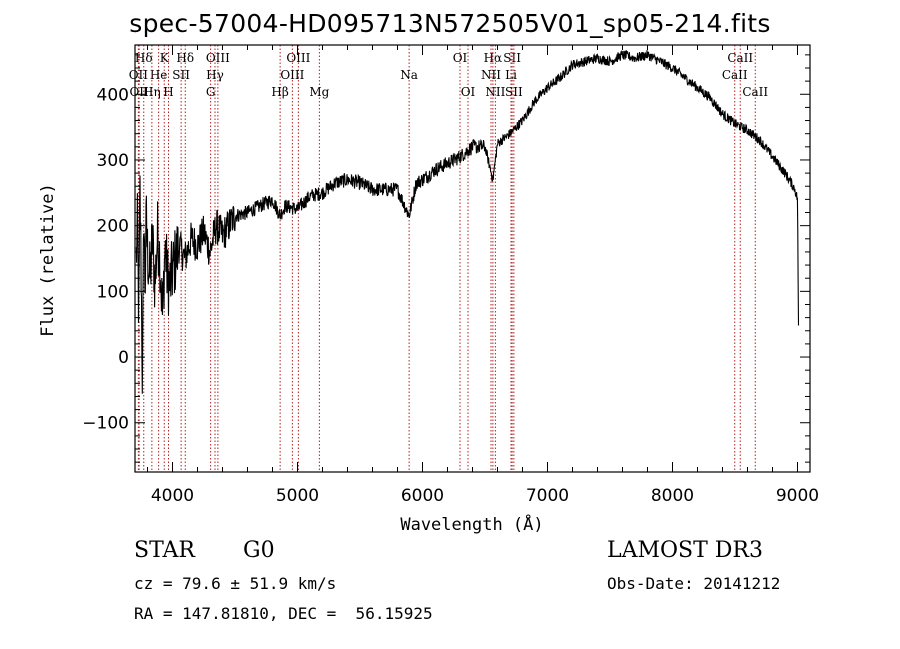 The height and width of the screenshot is (649, 900). I want to click on y-tick-label: 0, so click(123, 358).